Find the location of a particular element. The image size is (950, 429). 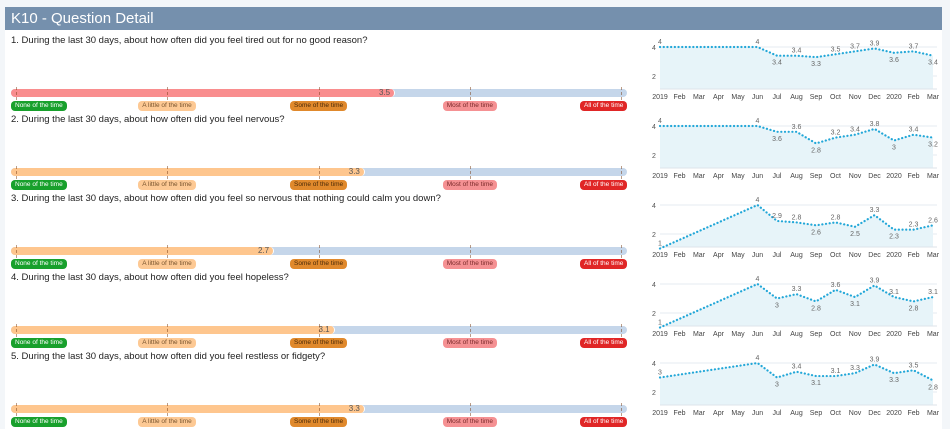

scale-label-all-of-the-time: All of the time is located at coordinates (604, 185).